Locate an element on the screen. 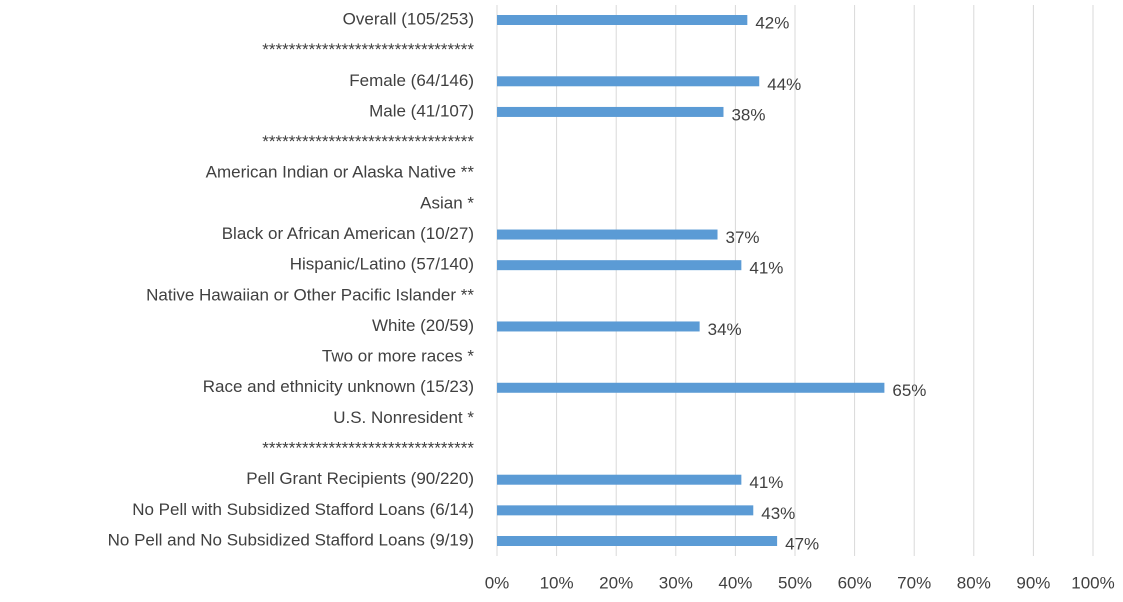 The image size is (1123, 602). y-tick-label: Two or more races * is located at coordinates (398, 356).